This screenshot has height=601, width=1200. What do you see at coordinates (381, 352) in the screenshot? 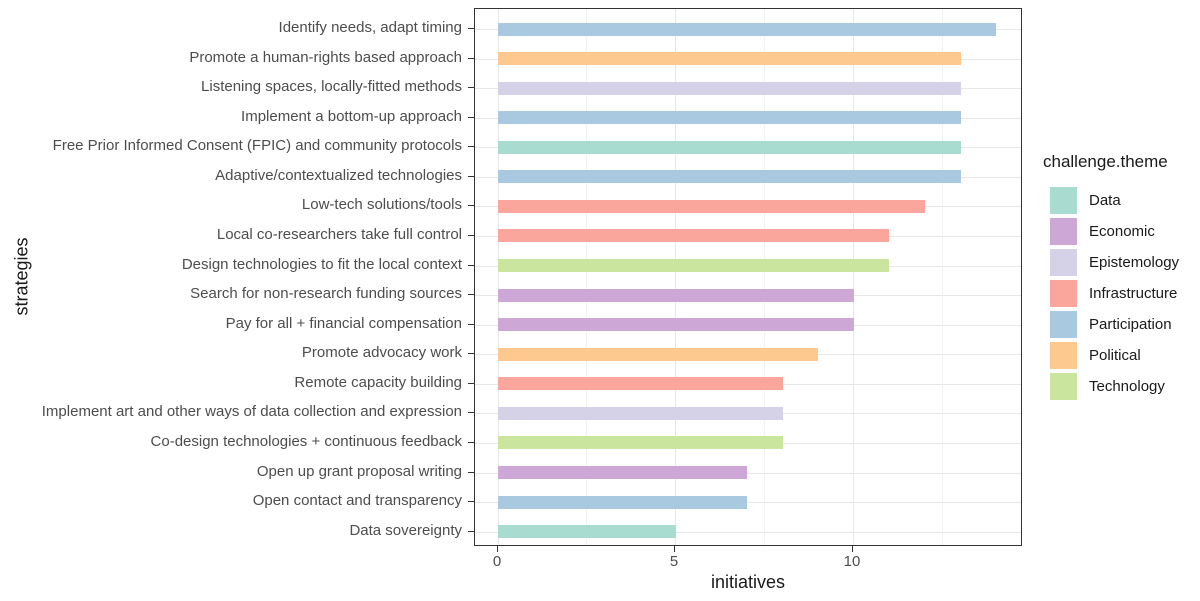
I see `y-tick-label: Promote advocacy work` at bounding box center [381, 352].